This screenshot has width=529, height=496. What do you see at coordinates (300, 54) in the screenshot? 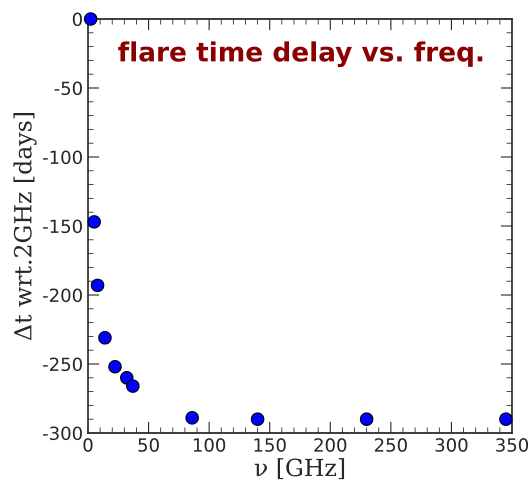
I see `text: flare time delay vs. freq.` at bounding box center [300, 54].